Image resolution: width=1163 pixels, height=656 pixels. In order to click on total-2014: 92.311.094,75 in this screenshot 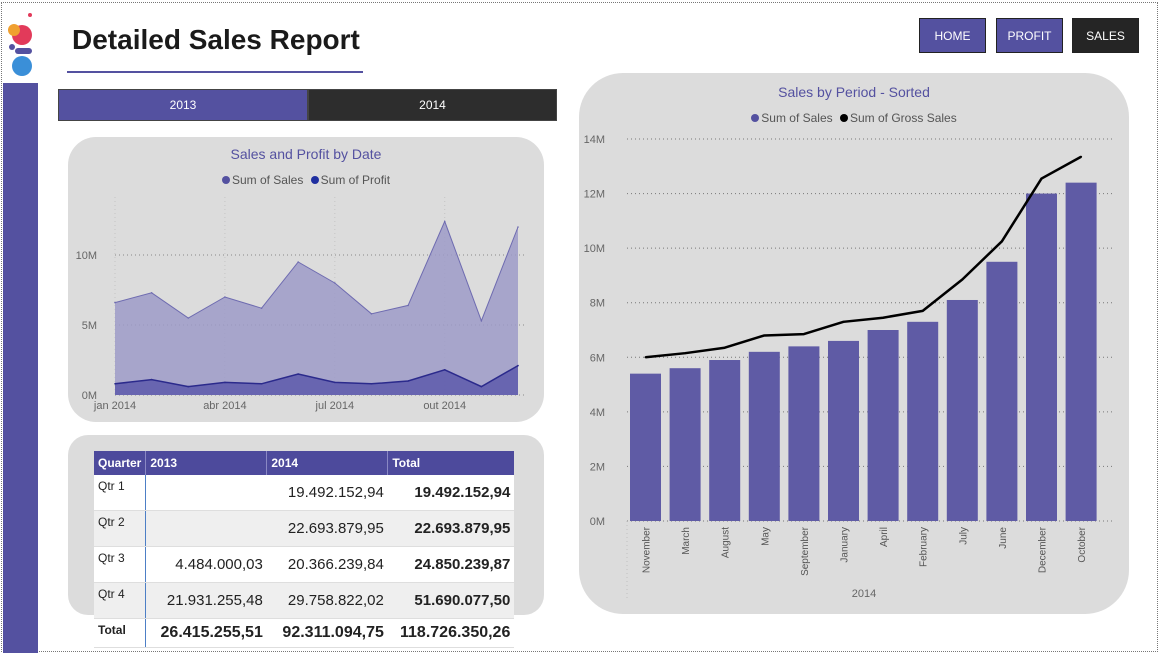, I will do `click(327, 633)`.